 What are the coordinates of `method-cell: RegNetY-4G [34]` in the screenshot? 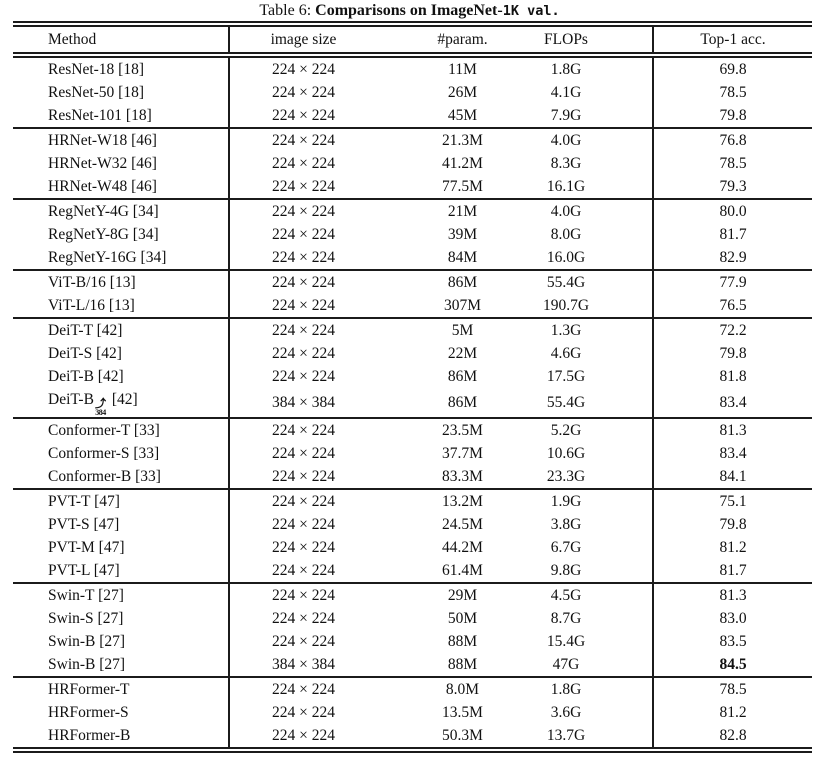 It's located at (121, 211).